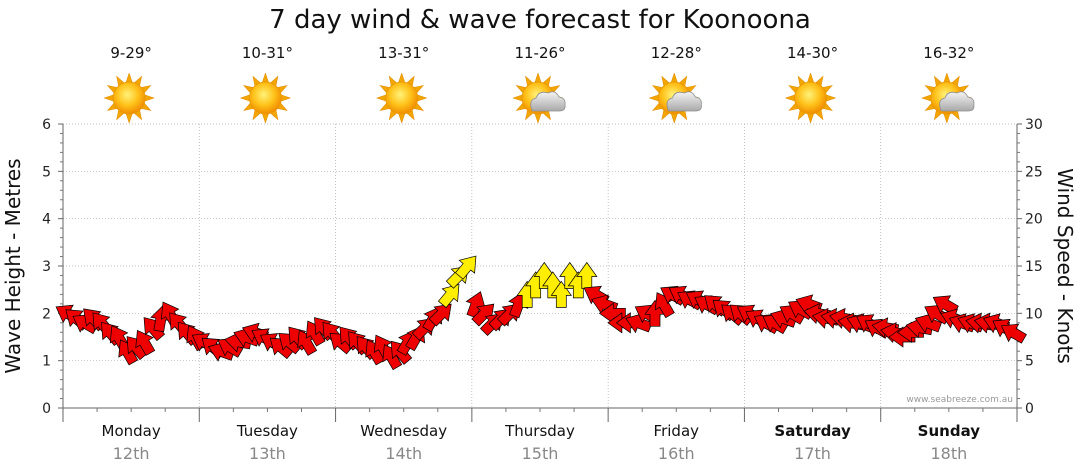  I want to click on left-tick-label: 0, so click(46, 409).